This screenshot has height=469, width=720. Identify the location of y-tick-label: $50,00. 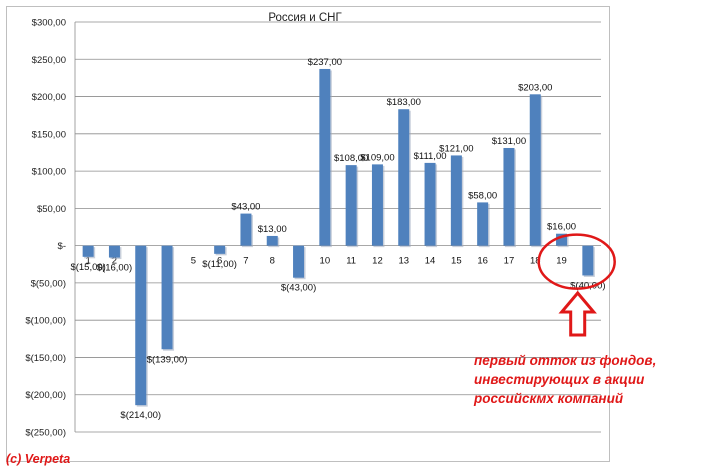
(51, 209).